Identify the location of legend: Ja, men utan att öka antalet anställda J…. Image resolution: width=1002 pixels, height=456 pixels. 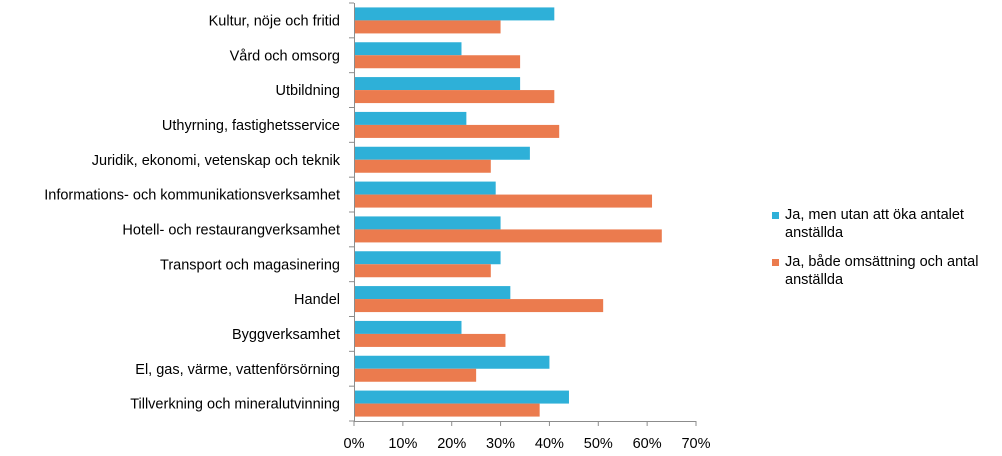
(884, 253).